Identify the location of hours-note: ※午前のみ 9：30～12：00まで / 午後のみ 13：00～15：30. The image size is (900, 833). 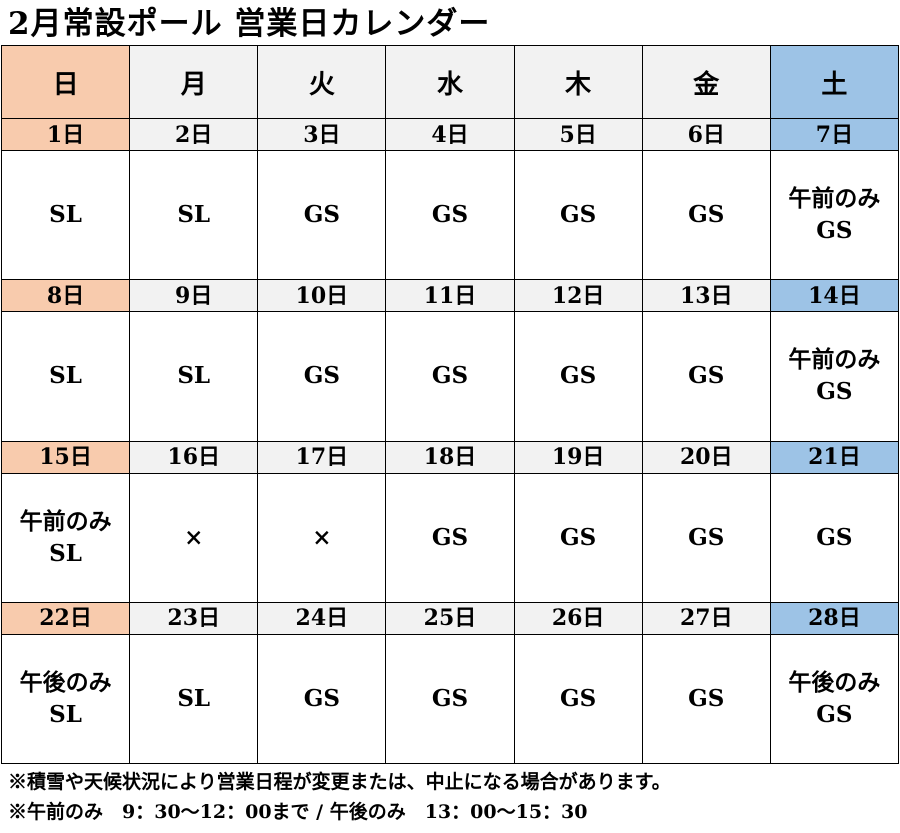
(298, 812).